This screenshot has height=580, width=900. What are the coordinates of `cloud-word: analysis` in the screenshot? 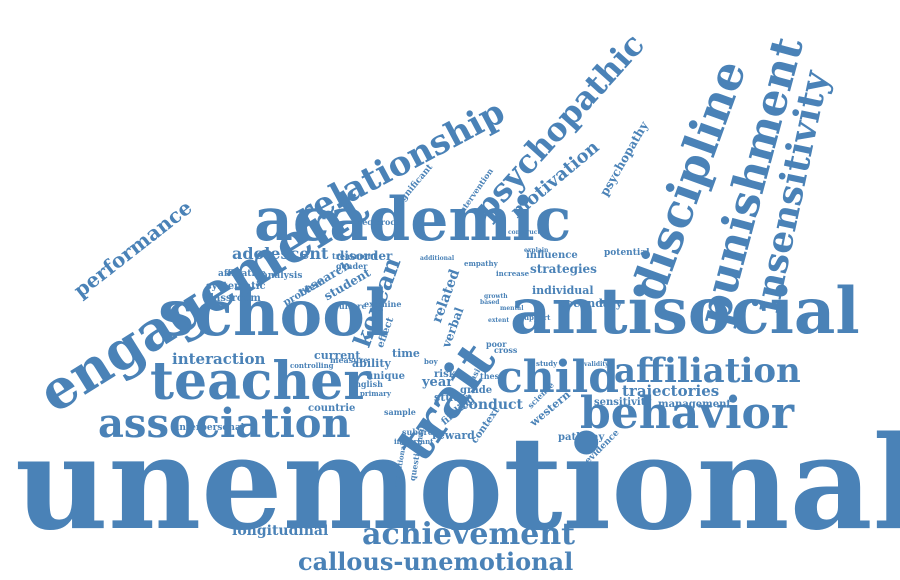 It's located at (282, 276).